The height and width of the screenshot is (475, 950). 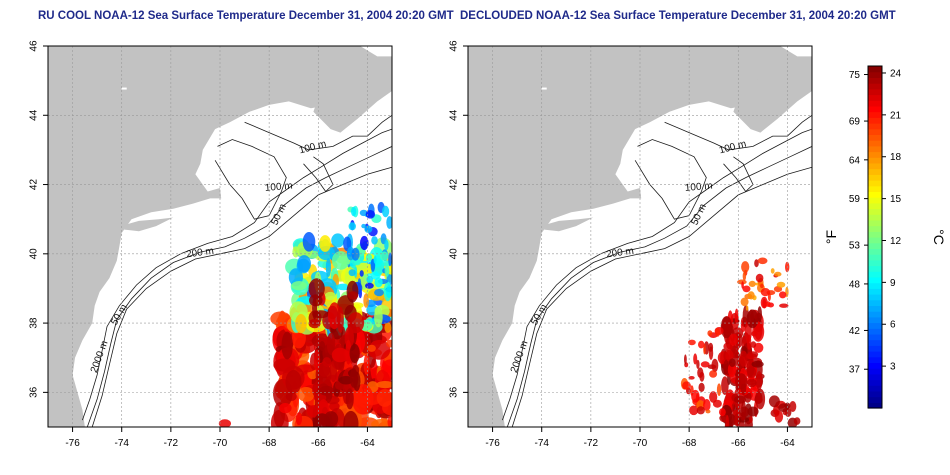 What do you see at coordinates (896, 73) in the screenshot?
I see `celsius-tick-label: 24` at bounding box center [896, 73].